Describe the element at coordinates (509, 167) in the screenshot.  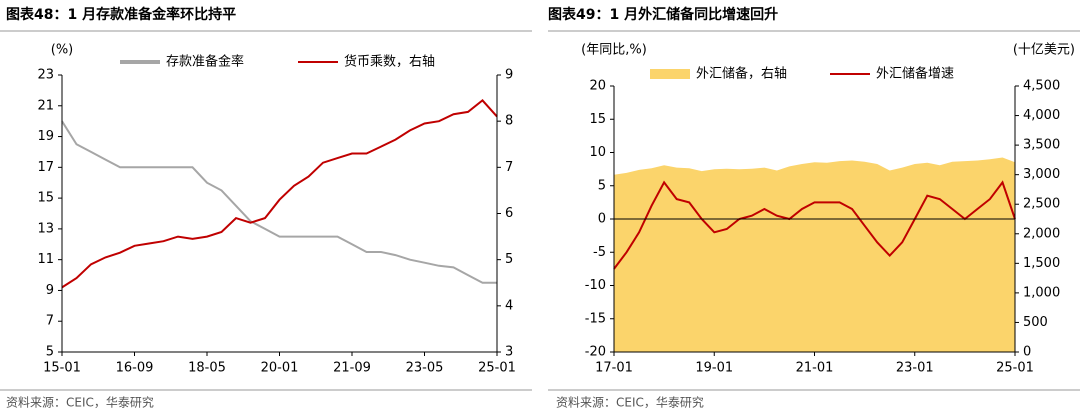
I see `y2-tick-label: 7` at that location.